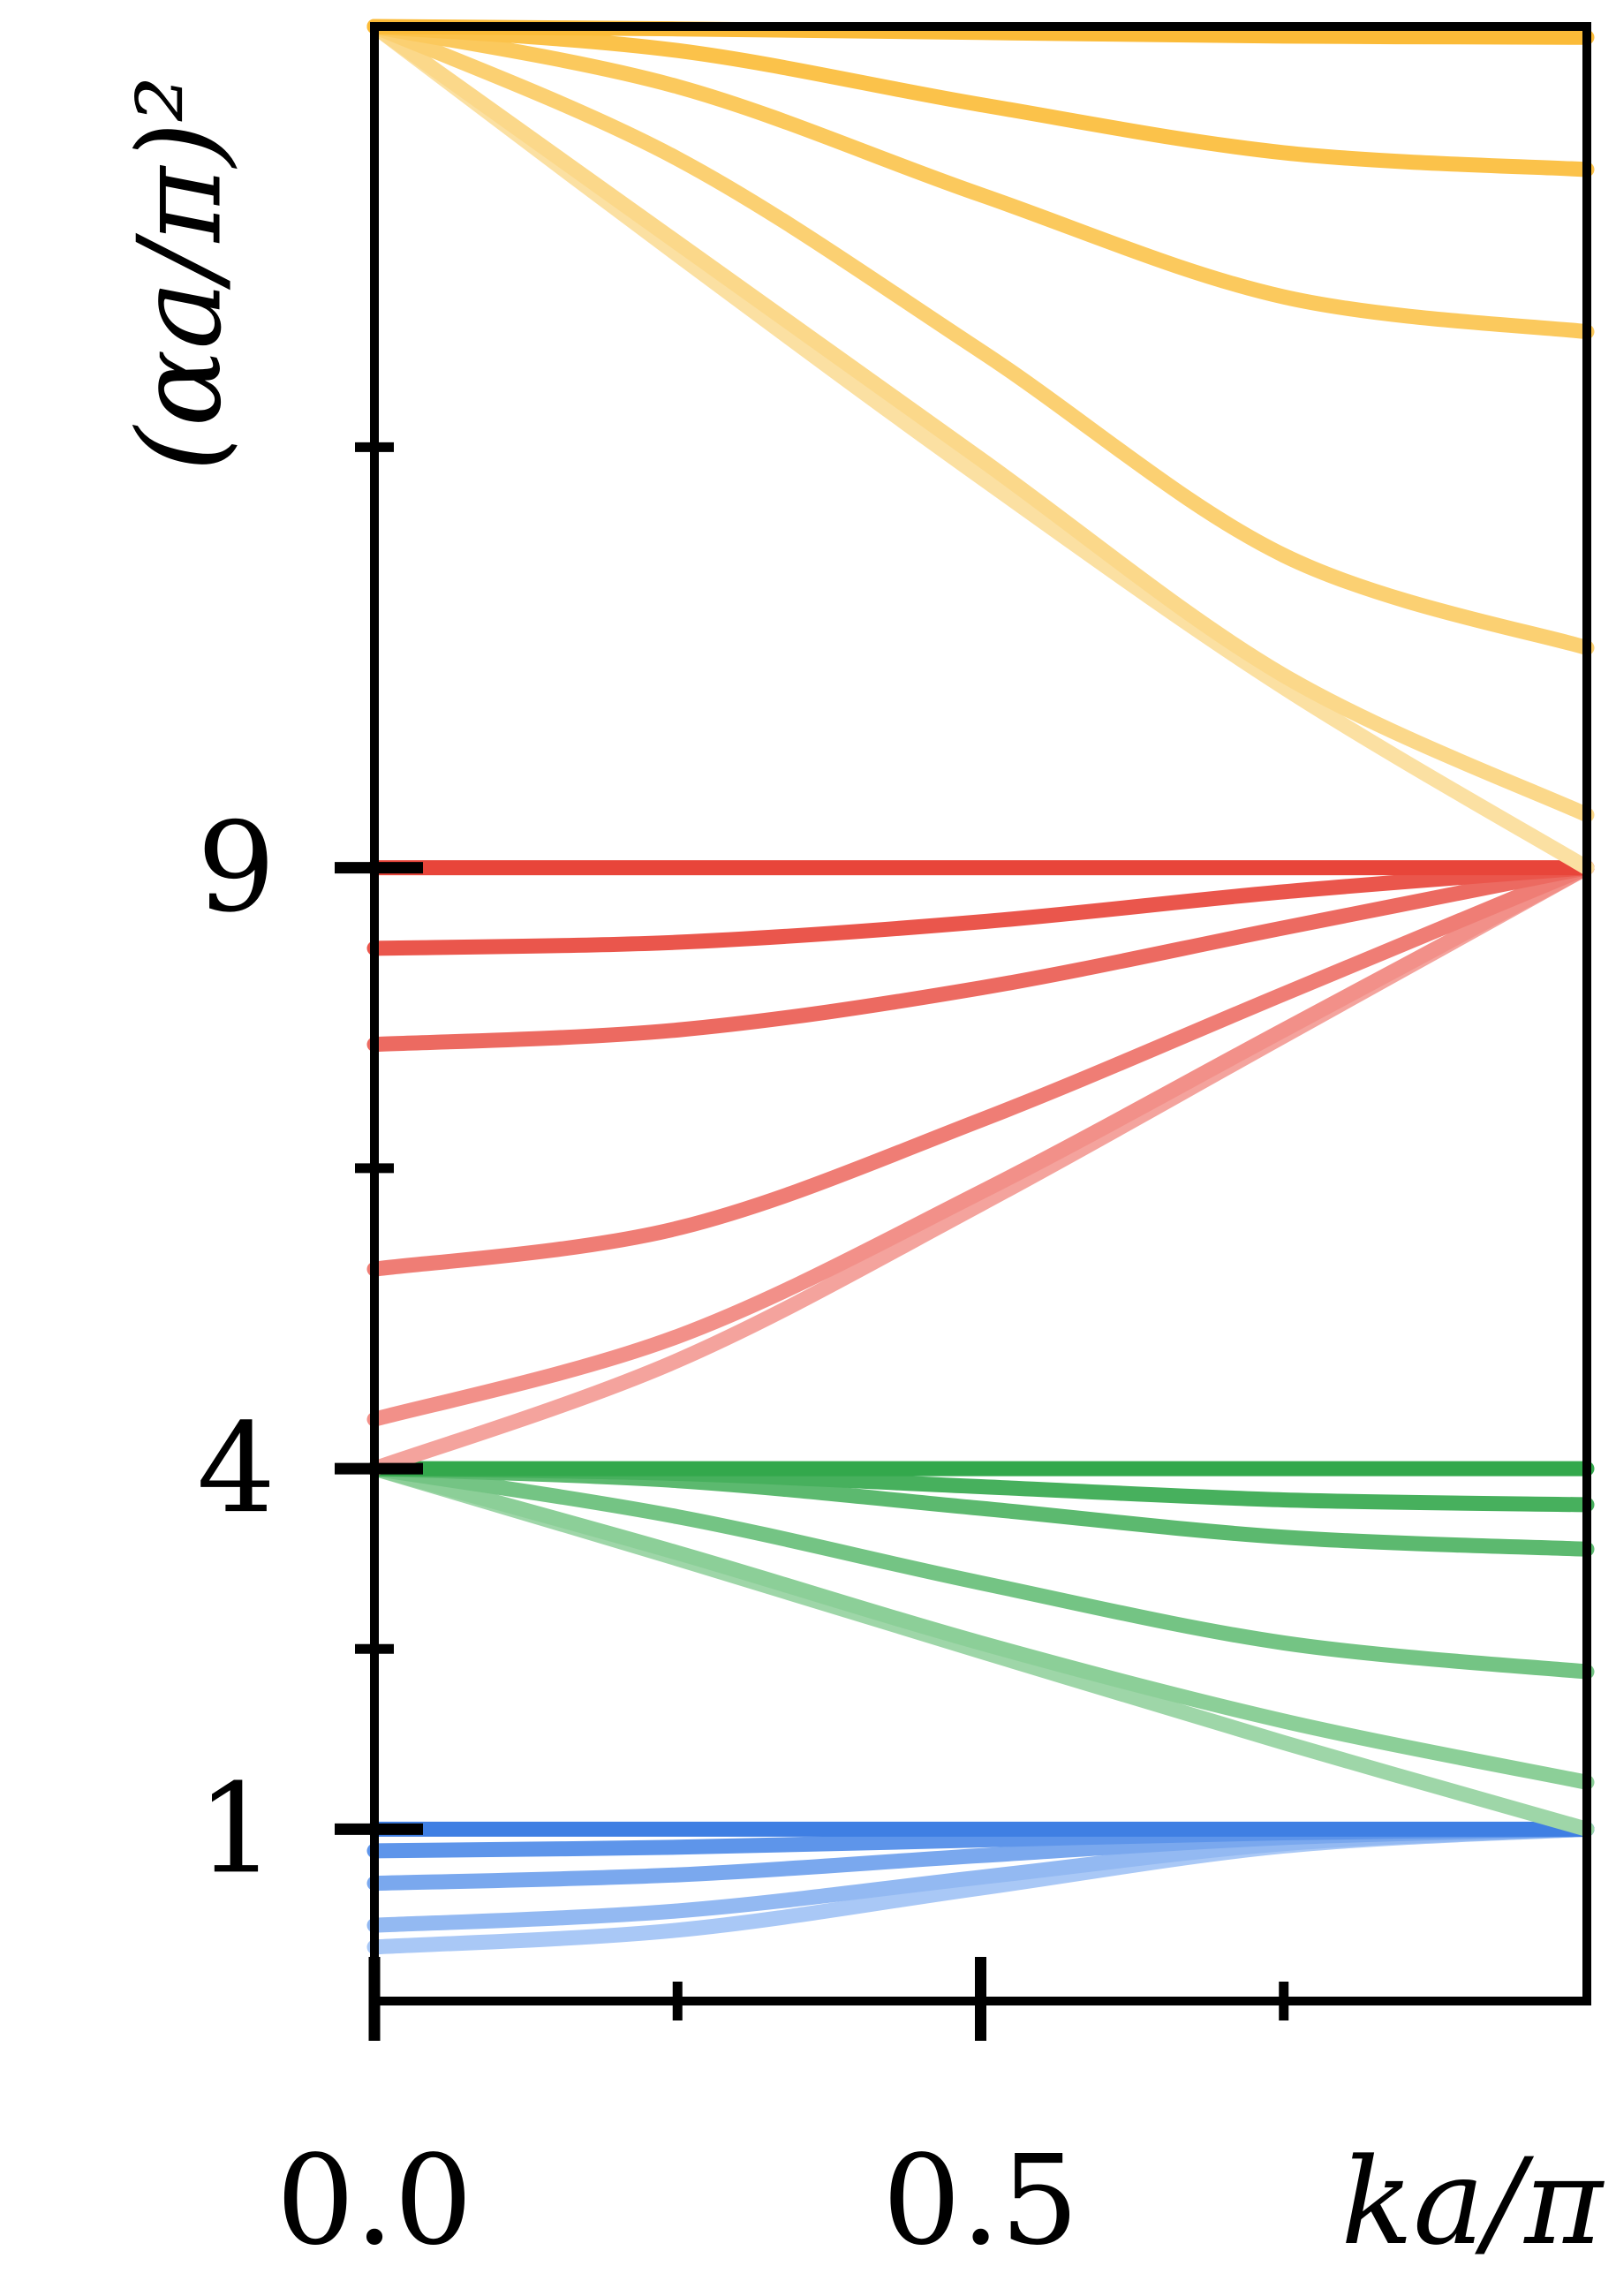 The image size is (1616, 2296). What do you see at coordinates (237, 1469) in the screenshot?
I see `y-tick-label: 4` at bounding box center [237, 1469].